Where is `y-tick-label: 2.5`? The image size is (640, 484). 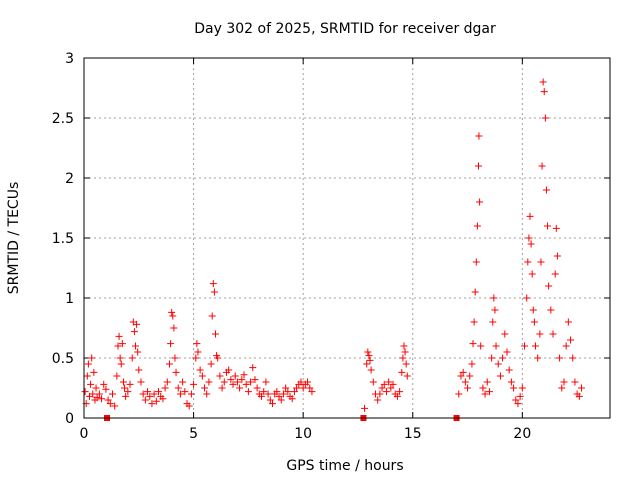
y-tick-label: 2.5 is located at coordinates (63, 119).